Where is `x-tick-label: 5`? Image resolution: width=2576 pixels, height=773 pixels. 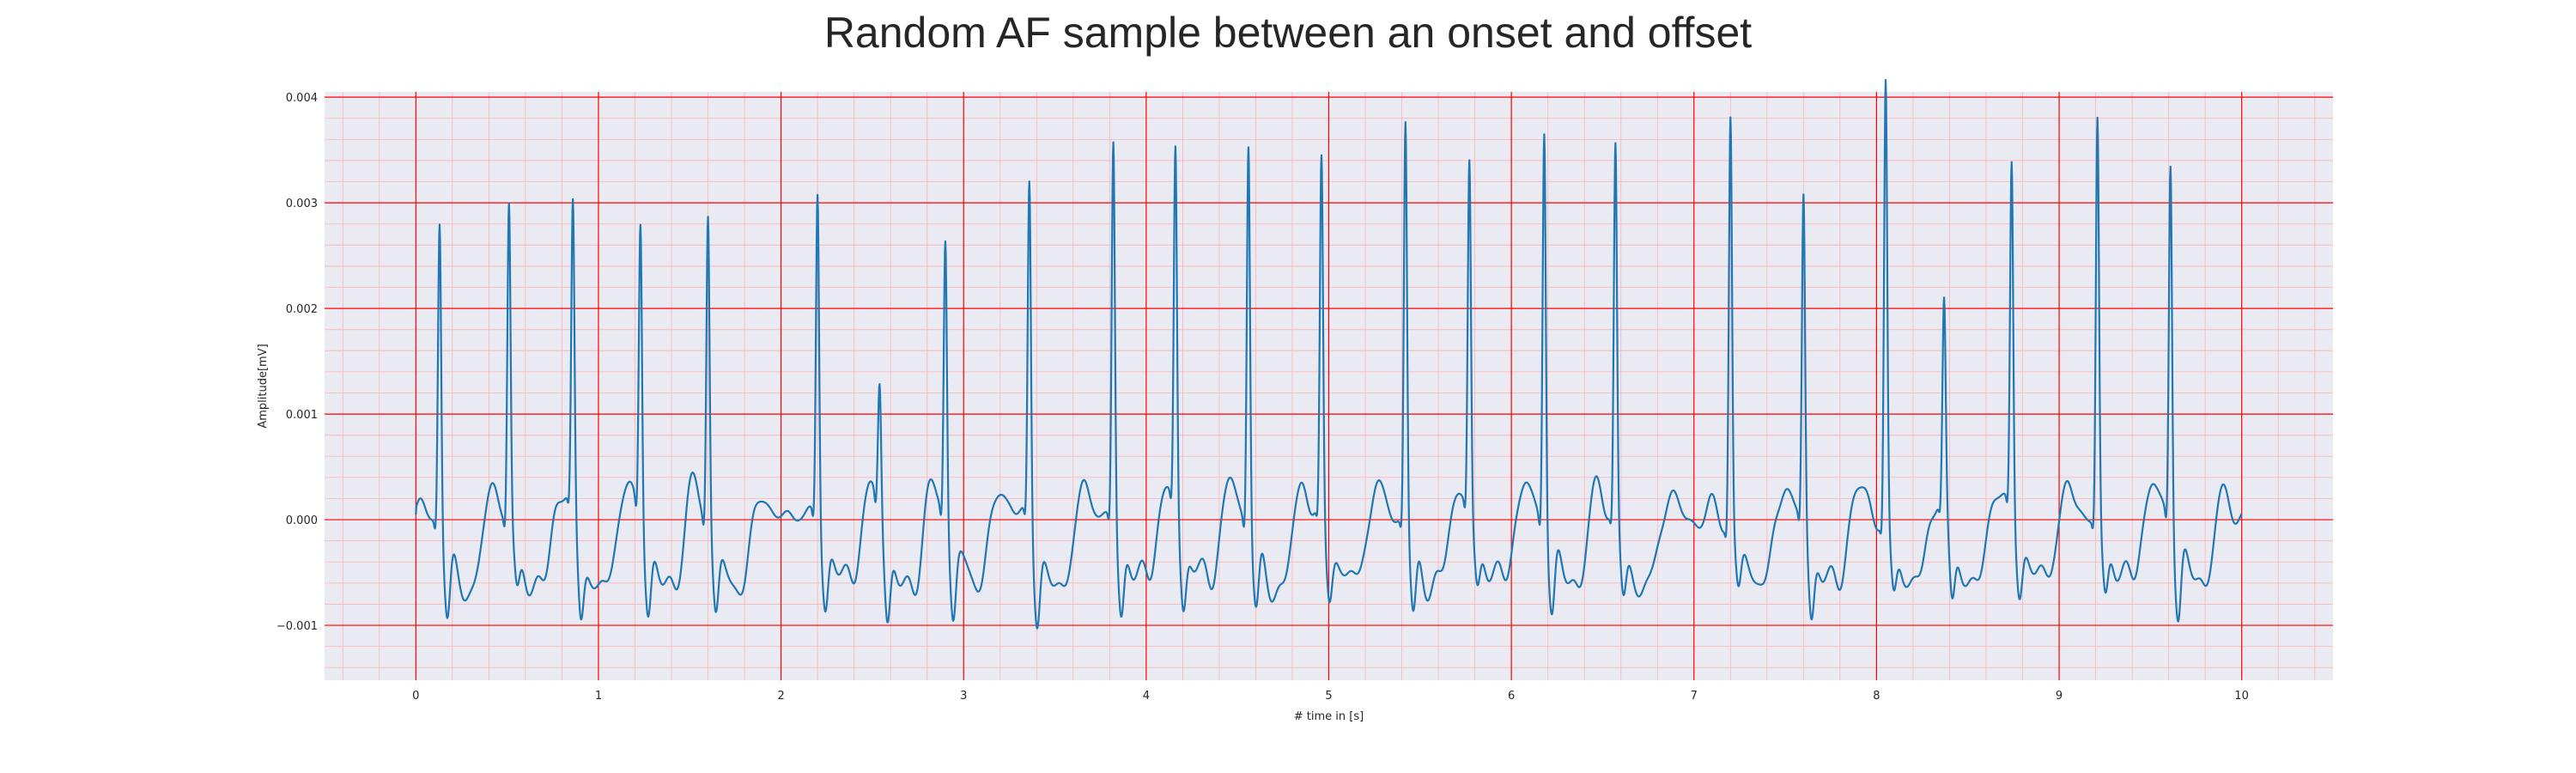
x-tick-label: 5 is located at coordinates (1328, 696).